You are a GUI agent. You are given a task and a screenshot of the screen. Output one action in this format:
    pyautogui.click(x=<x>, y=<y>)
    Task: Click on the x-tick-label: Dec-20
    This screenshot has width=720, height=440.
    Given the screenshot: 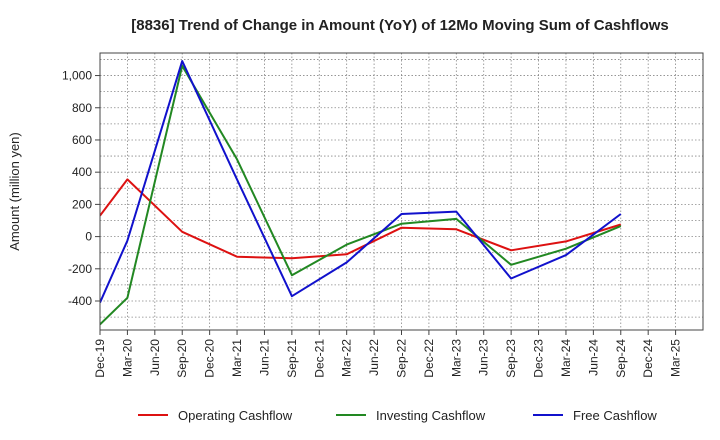 What is the action you would take?
    pyautogui.click(x=210, y=358)
    